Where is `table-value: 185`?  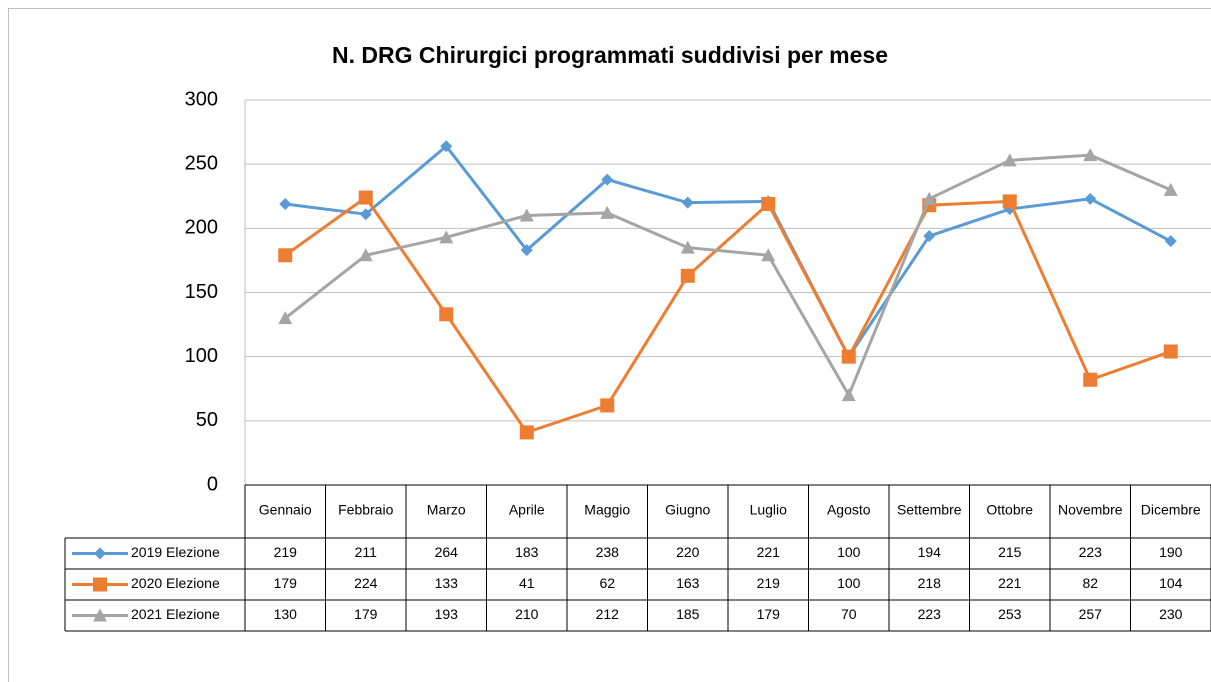
table-value: 185 is located at coordinates (688, 614).